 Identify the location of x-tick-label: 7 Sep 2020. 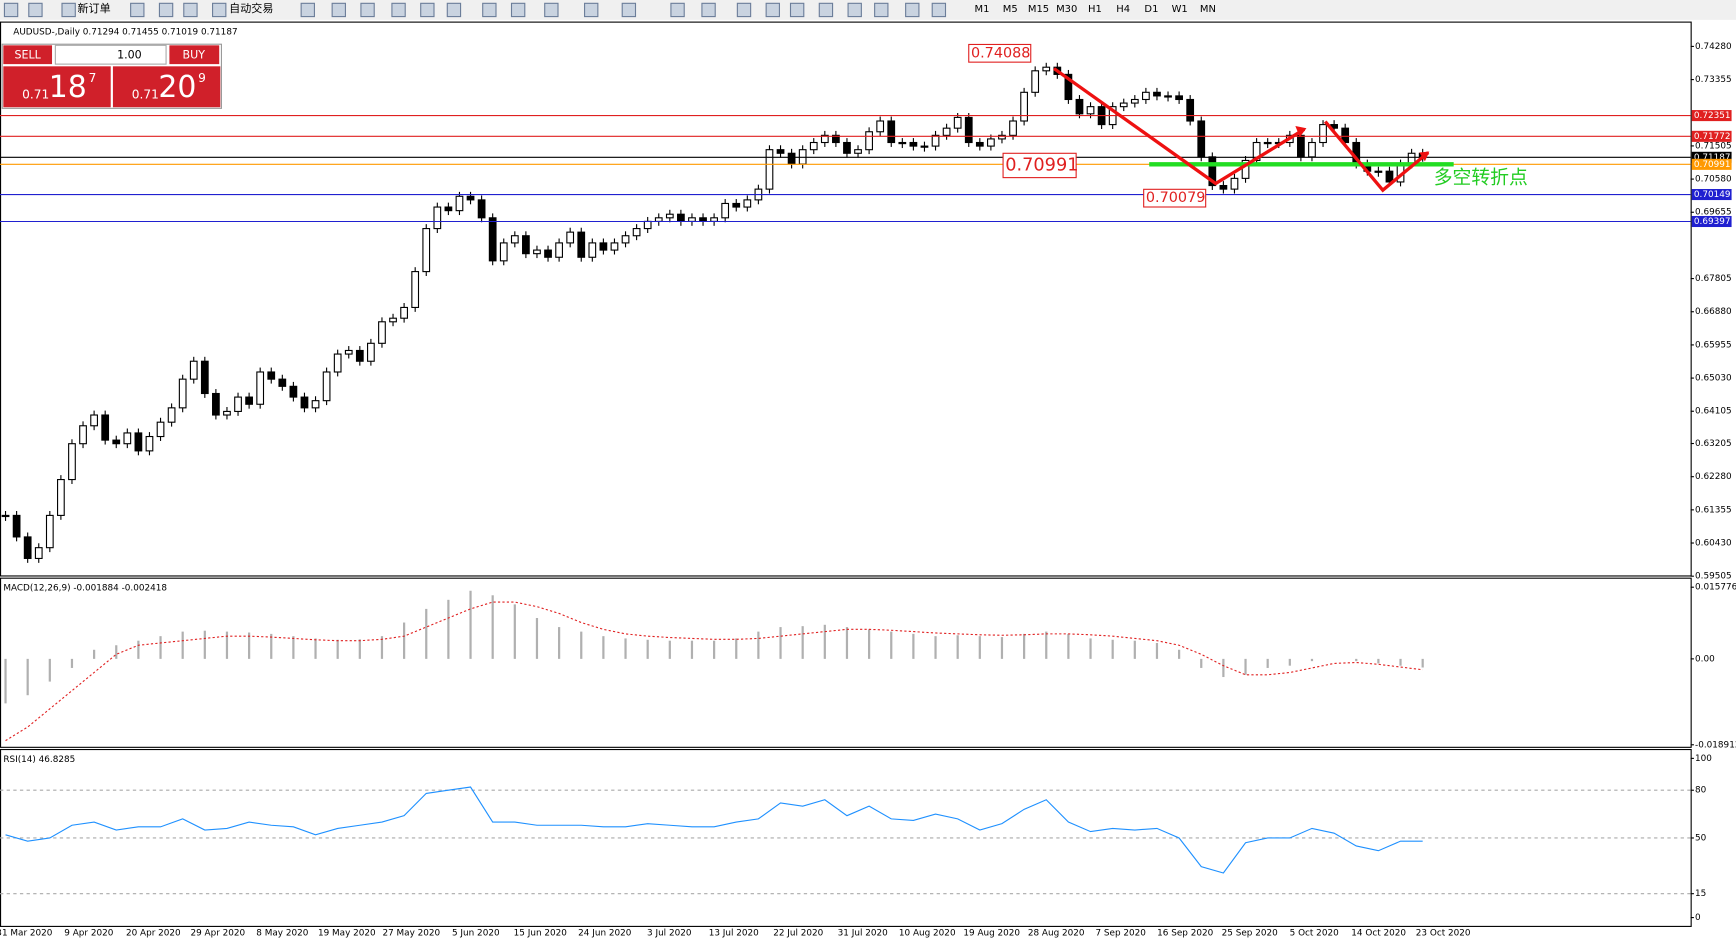
(1120, 934).